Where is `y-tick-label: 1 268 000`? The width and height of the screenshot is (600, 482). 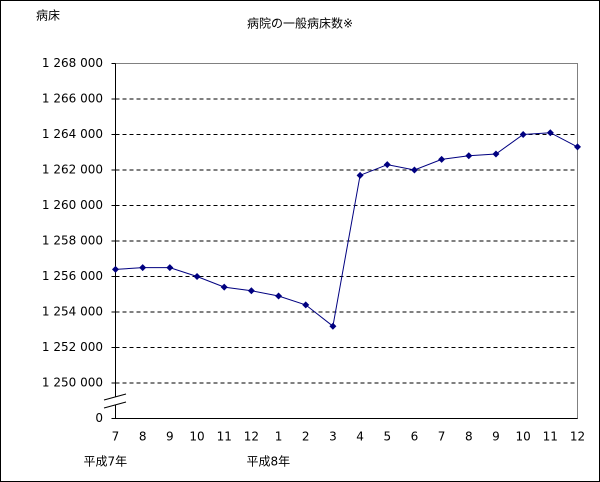
y-tick-label: 1 268 000 is located at coordinates (72, 63).